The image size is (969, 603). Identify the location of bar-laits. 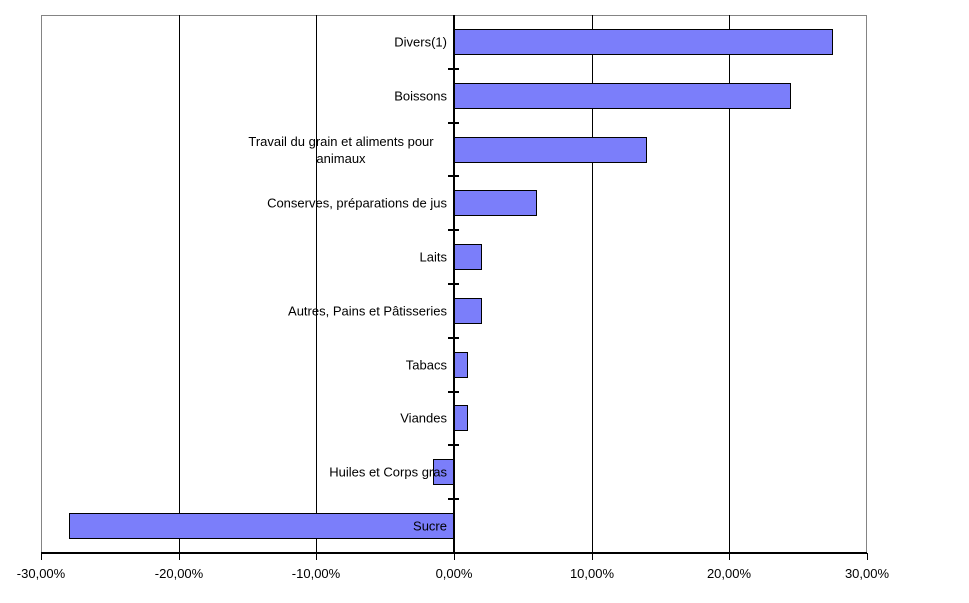
(468, 257).